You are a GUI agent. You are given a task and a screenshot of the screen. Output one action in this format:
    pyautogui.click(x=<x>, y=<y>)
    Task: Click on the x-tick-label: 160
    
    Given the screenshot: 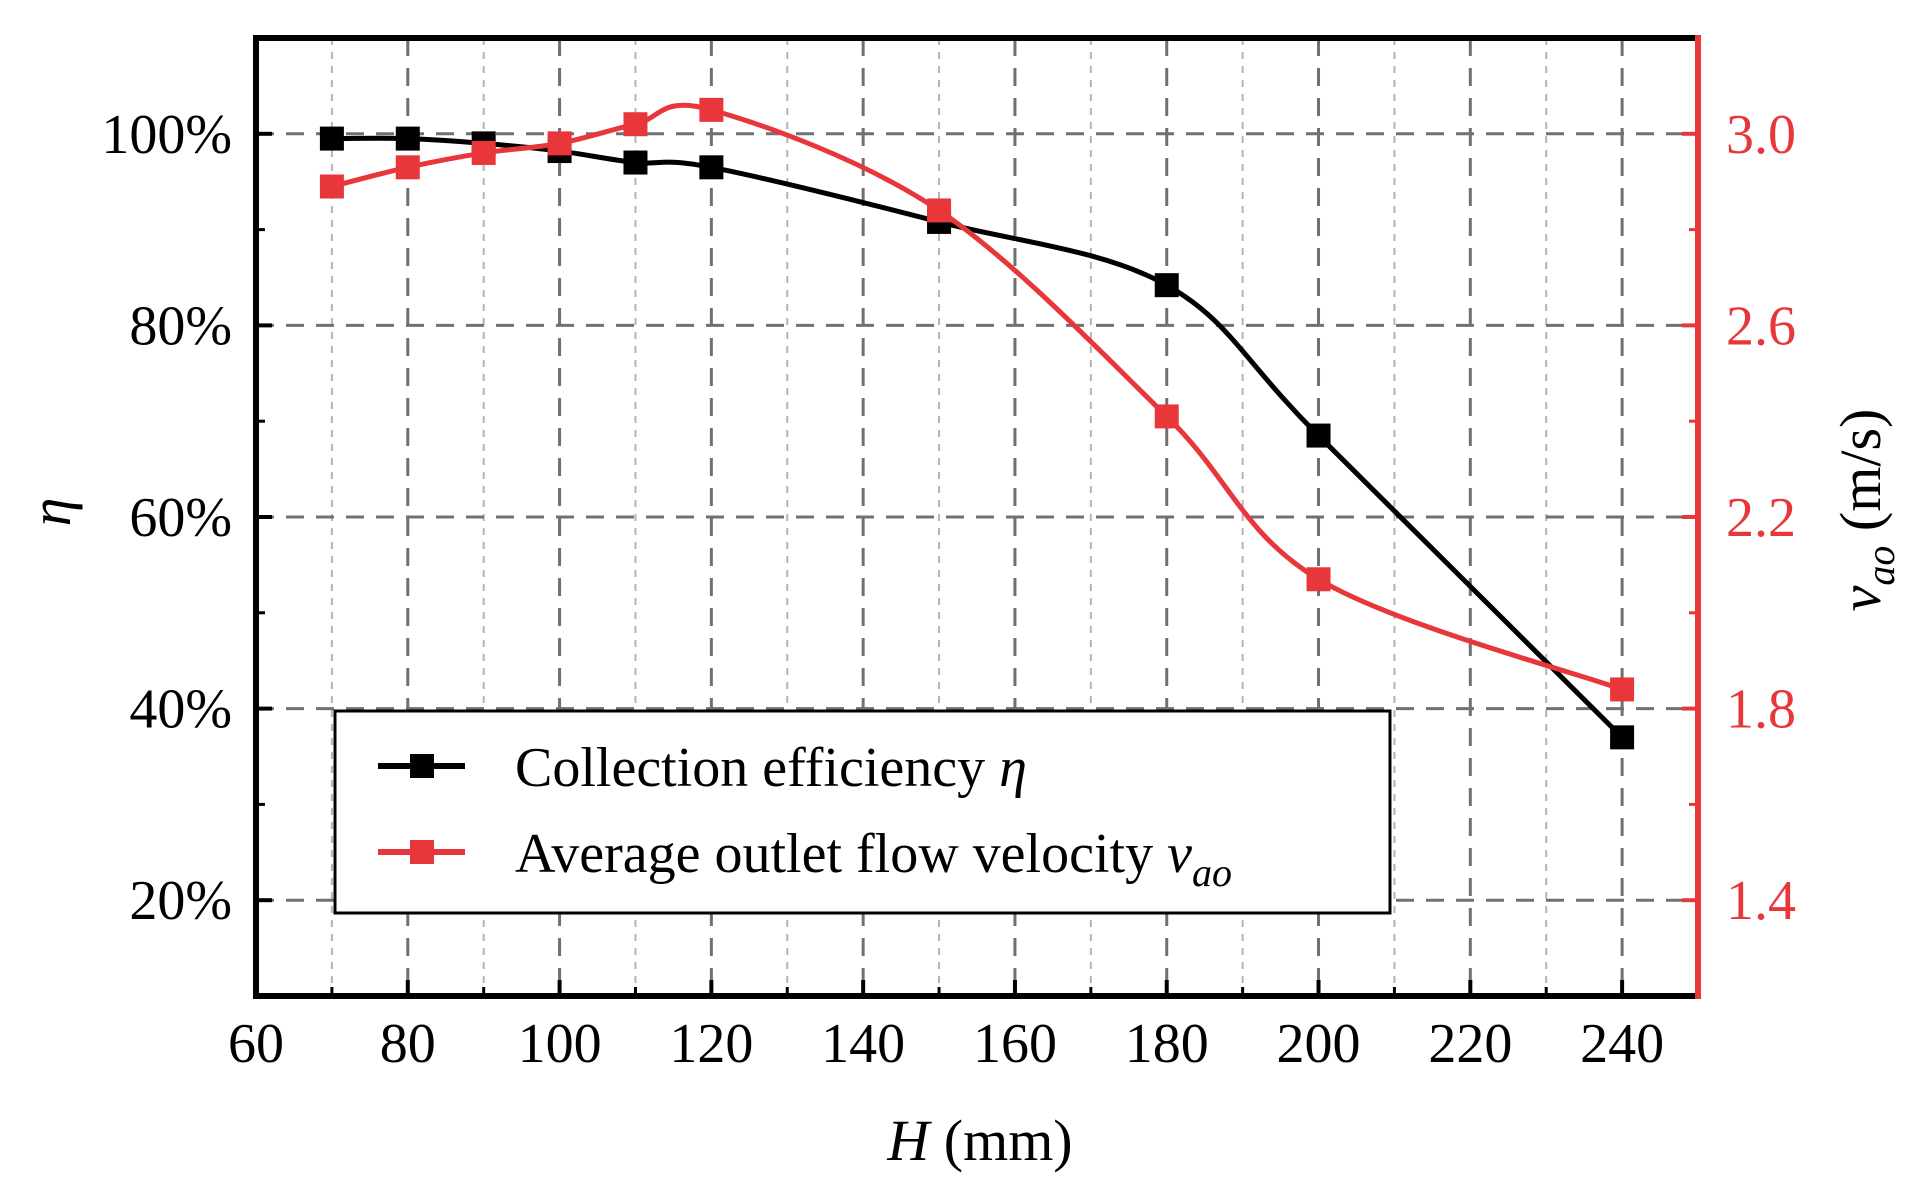 What is the action you would take?
    pyautogui.click(x=1015, y=1044)
    